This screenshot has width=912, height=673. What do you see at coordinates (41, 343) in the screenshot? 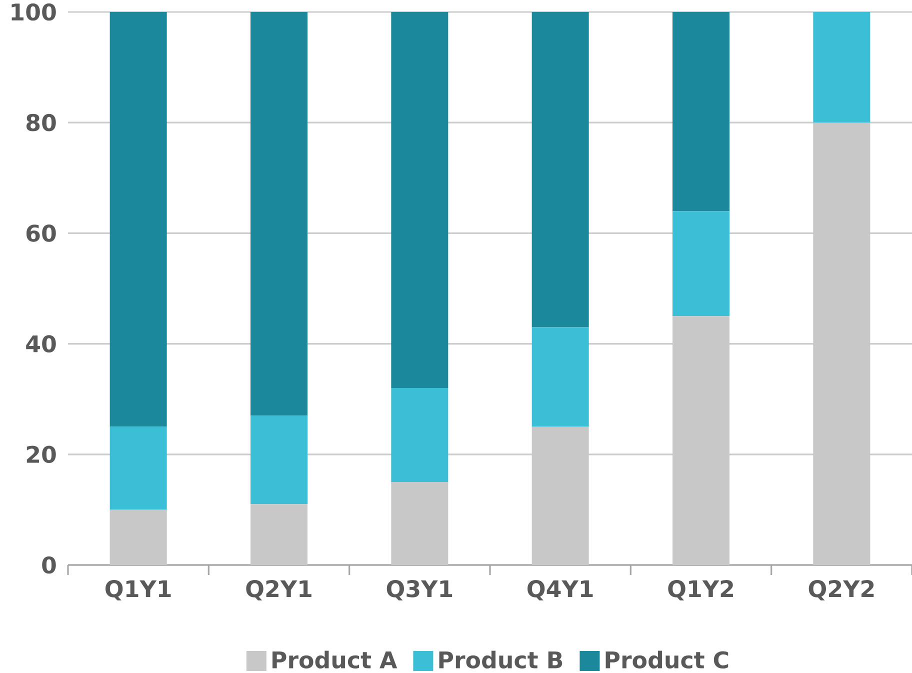
I see `y-tick-label: 40` at bounding box center [41, 343].